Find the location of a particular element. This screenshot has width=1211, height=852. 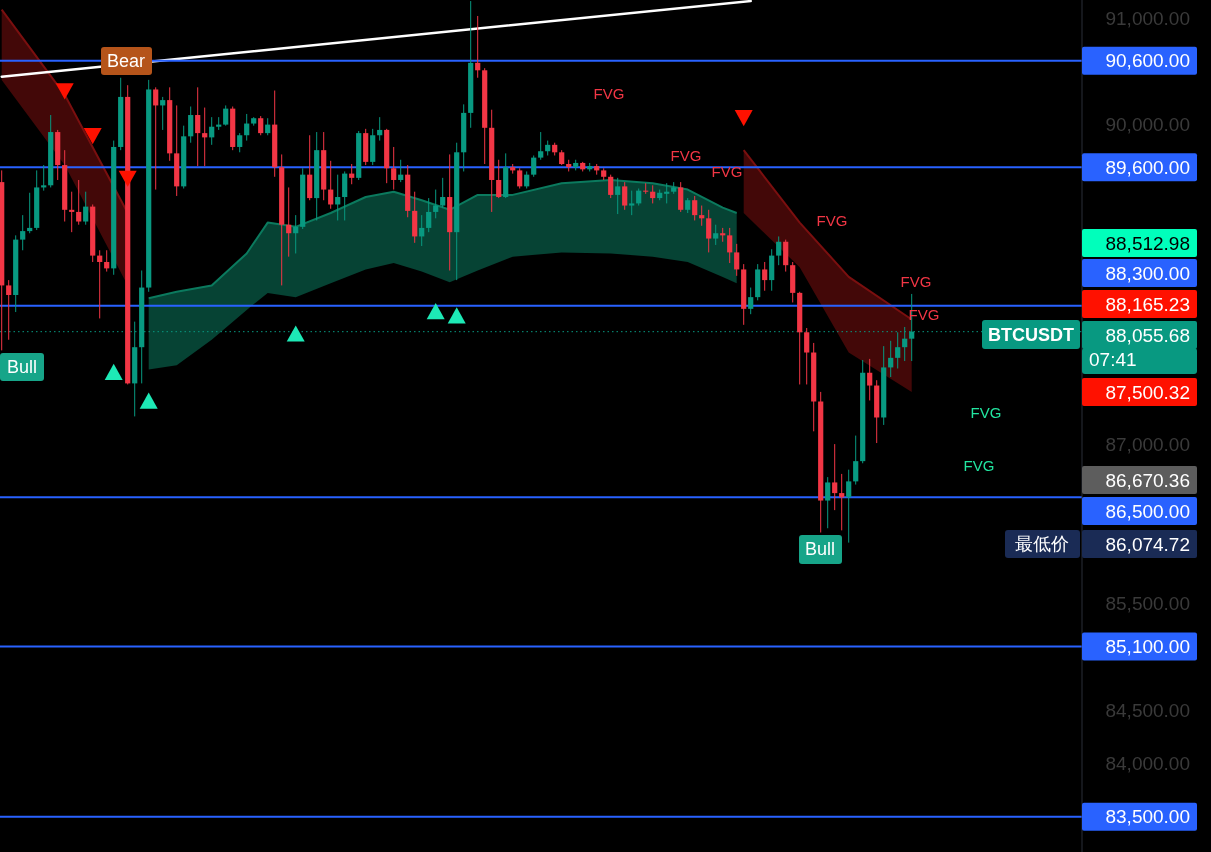

annotation: 最低价 is located at coordinates (1042, 544).